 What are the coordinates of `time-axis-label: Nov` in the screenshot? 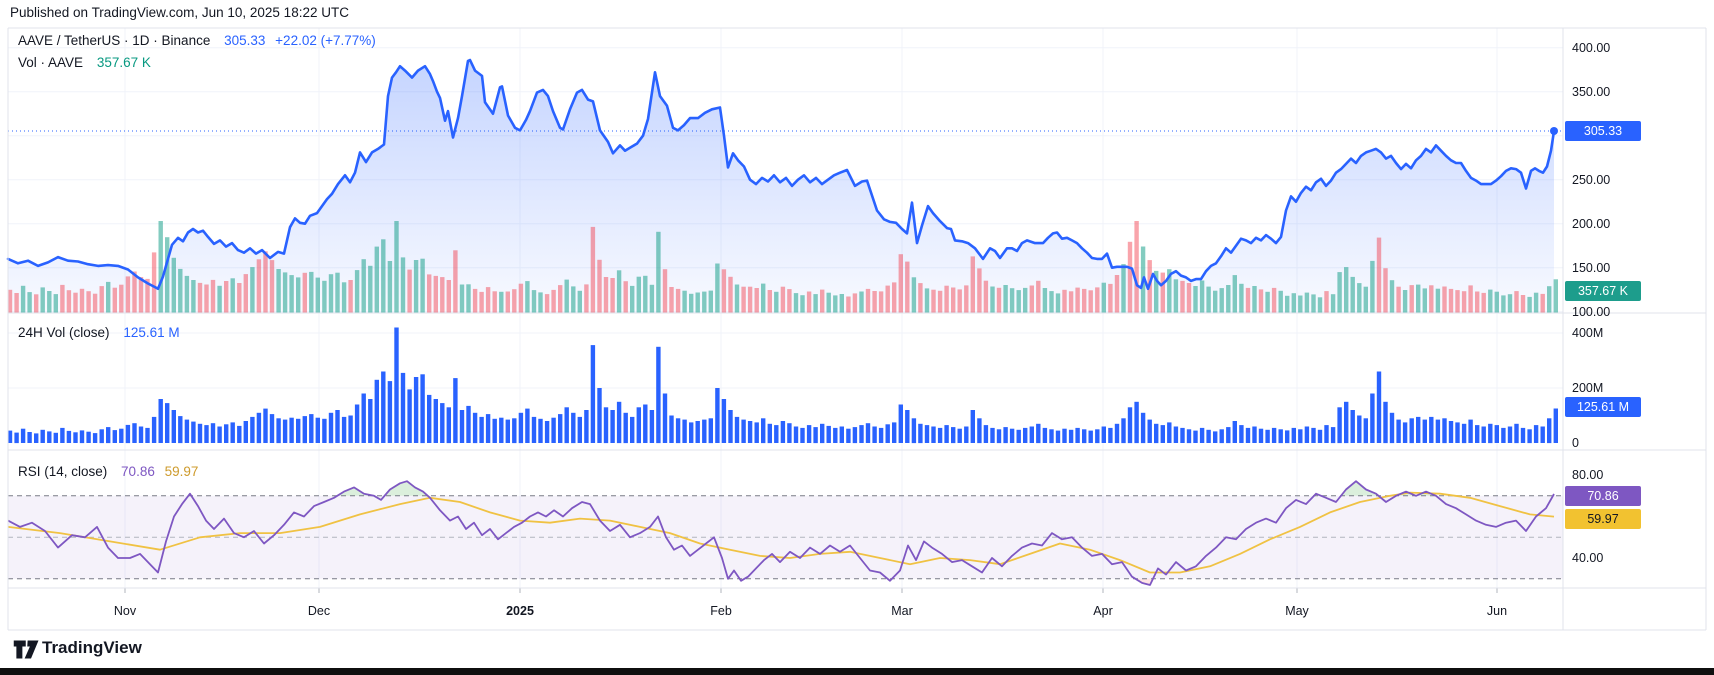 It's located at (125, 611).